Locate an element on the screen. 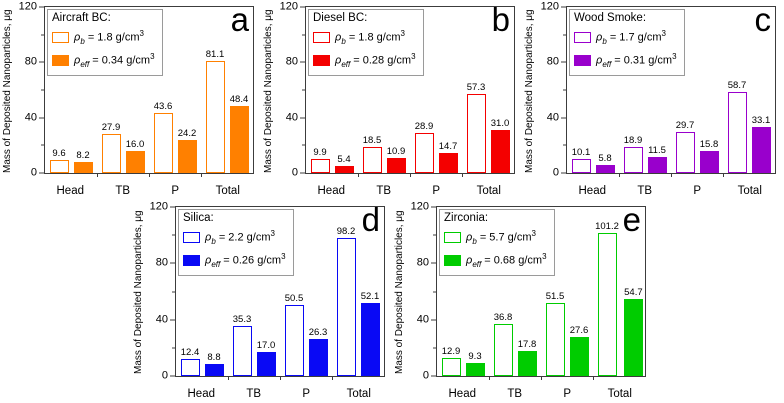  bar-value-label: 54.7 is located at coordinates (633, 292).